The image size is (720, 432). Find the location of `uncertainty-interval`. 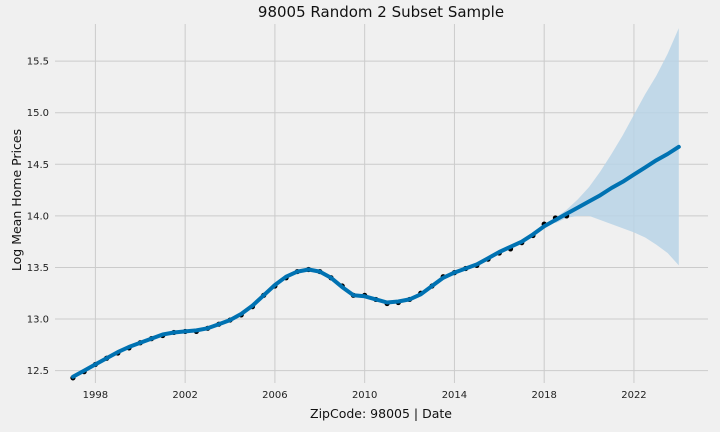

uncertainty-interval is located at coordinates (617, 147).